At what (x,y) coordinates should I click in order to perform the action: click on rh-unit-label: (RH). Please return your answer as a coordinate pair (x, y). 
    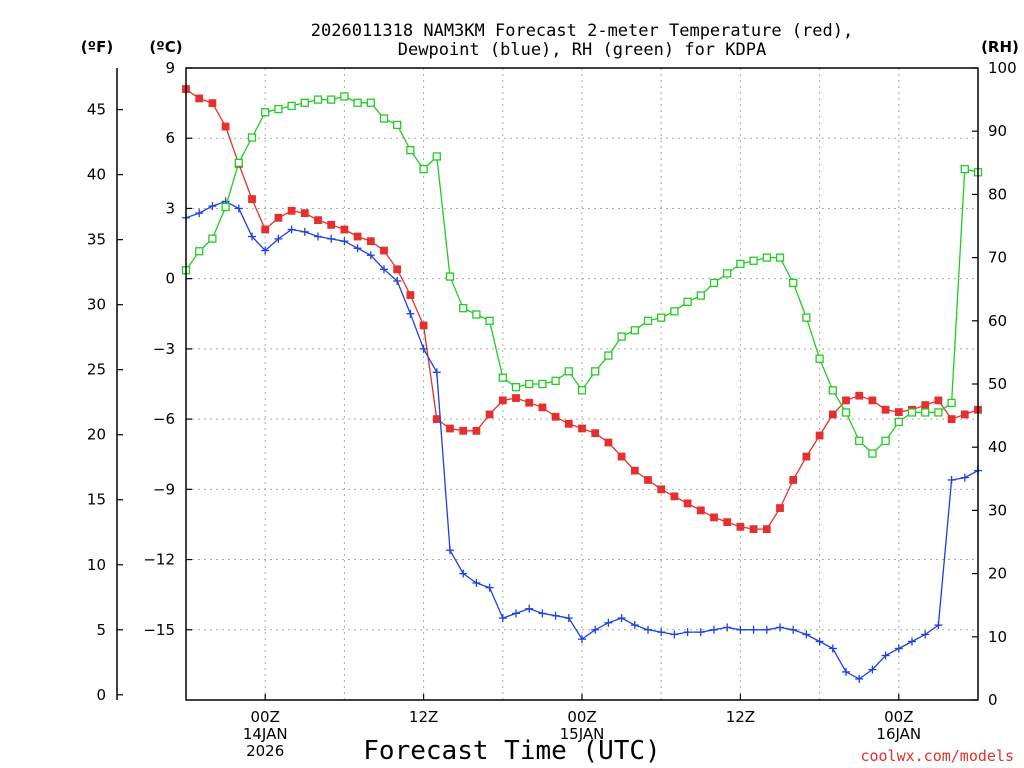
    Looking at the image, I should click on (1000, 47).